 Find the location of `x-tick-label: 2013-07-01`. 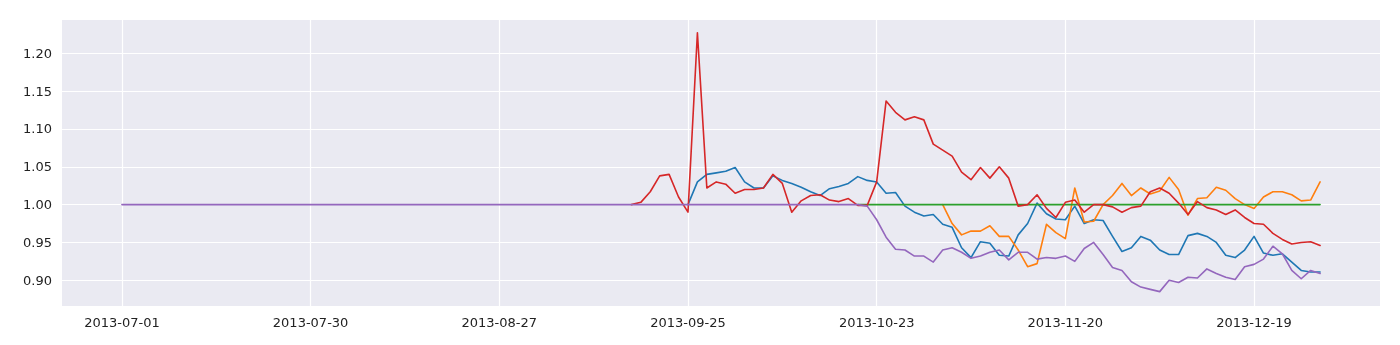

x-tick-label: 2013-07-01 is located at coordinates (122, 322).